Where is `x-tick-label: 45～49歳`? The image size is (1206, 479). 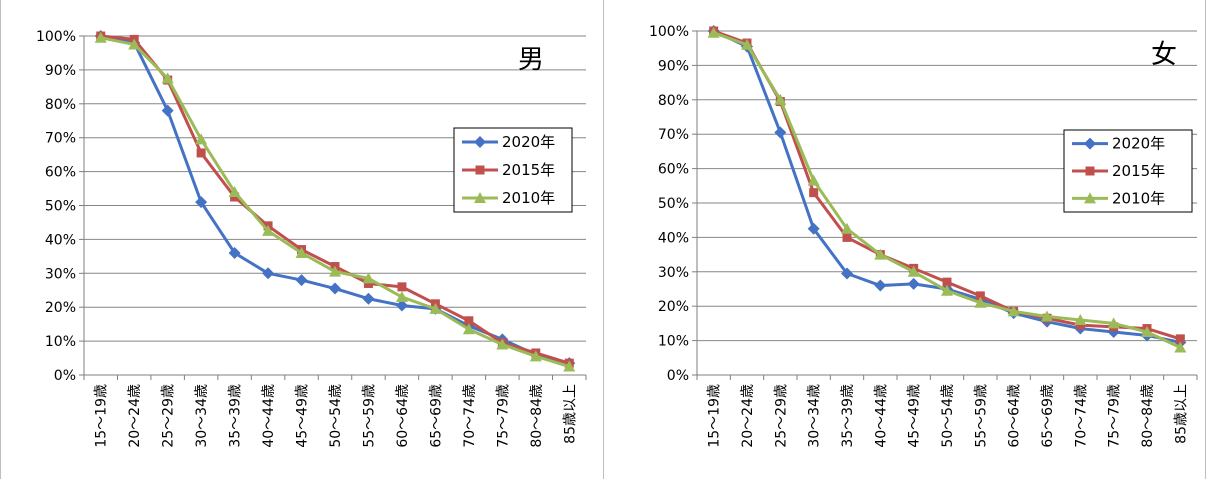 x-tick-label: 45～49歳 is located at coordinates (303, 416).